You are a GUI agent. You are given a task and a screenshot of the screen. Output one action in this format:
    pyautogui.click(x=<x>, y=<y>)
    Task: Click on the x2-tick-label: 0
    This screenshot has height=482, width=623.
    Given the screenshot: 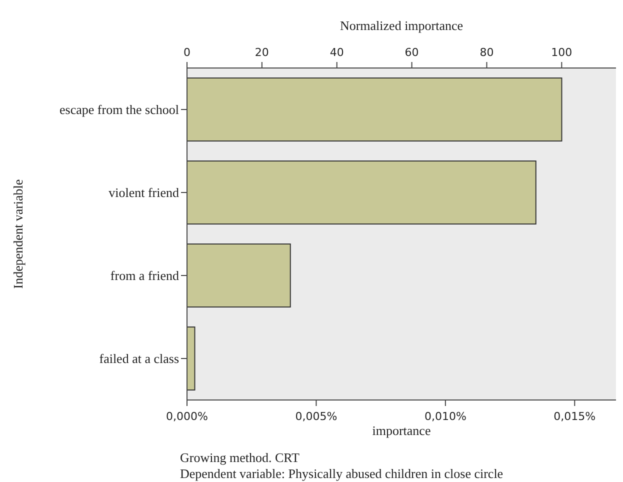 What is the action you would take?
    pyautogui.click(x=187, y=52)
    